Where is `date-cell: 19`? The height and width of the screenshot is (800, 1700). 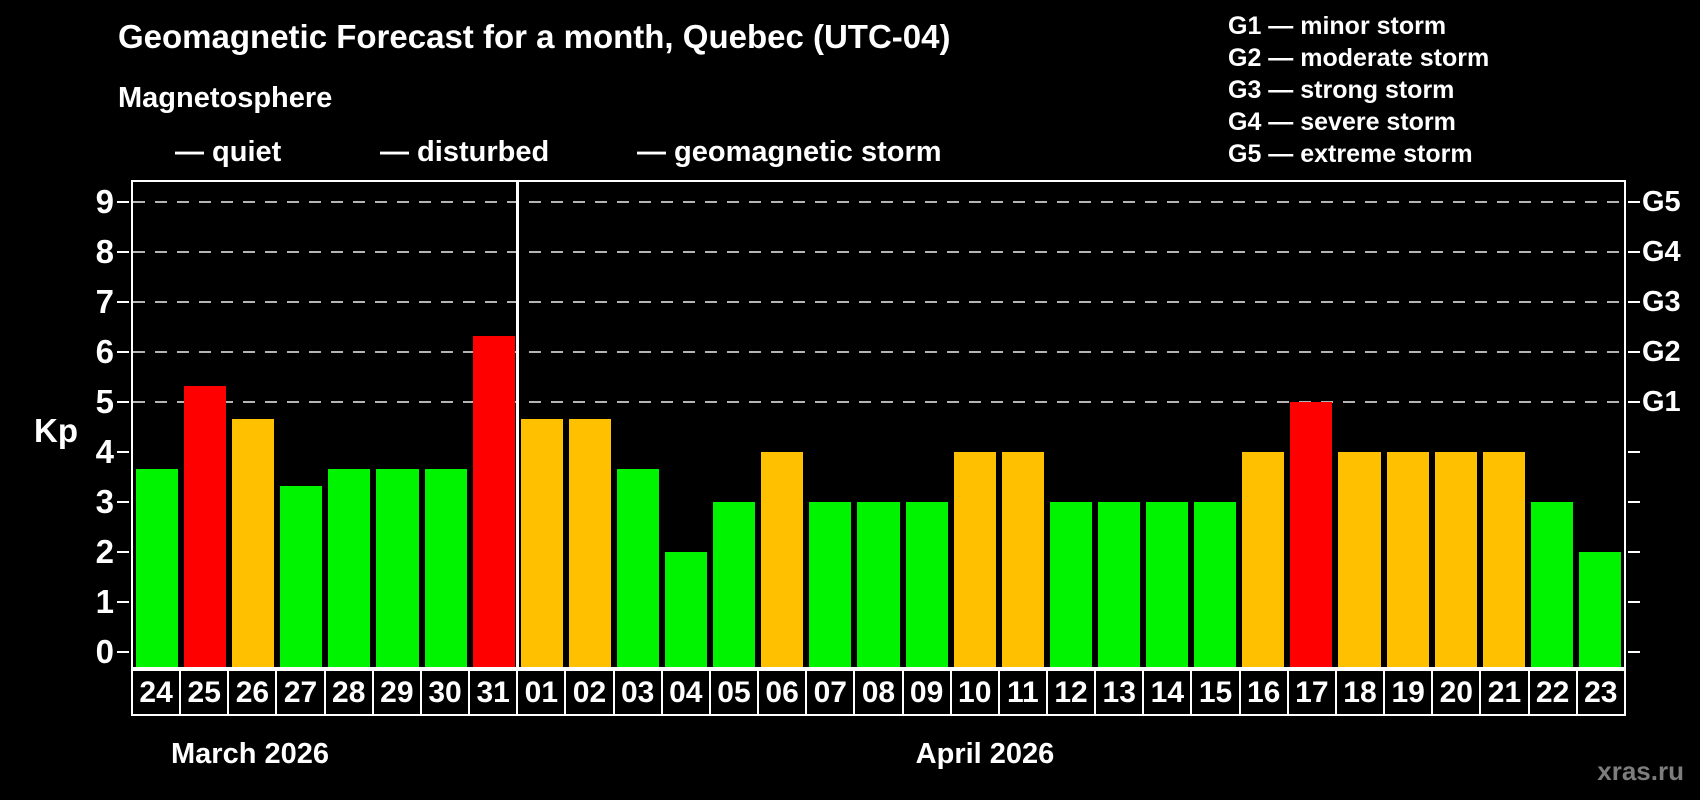
date-cell: 19 is located at coordinates (1409, 692).